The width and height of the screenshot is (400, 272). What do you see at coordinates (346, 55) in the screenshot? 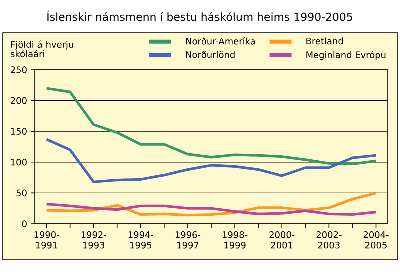
I see `legend-label: Meginland Evrópu` at bounding box center [346, 55].